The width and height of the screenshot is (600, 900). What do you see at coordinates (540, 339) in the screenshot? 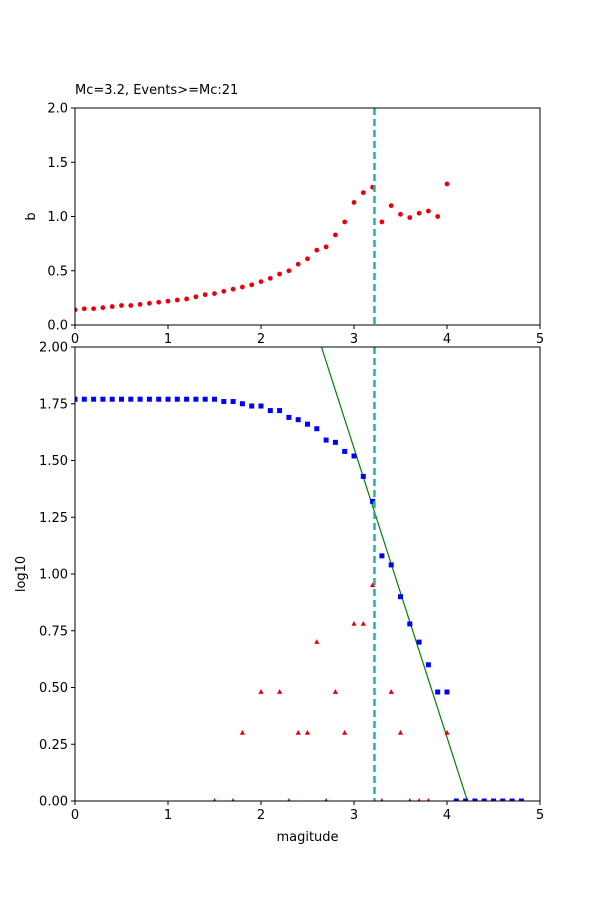
I see `b-panel-x-tick-label-5: 5` at bounding box center [540, 339].